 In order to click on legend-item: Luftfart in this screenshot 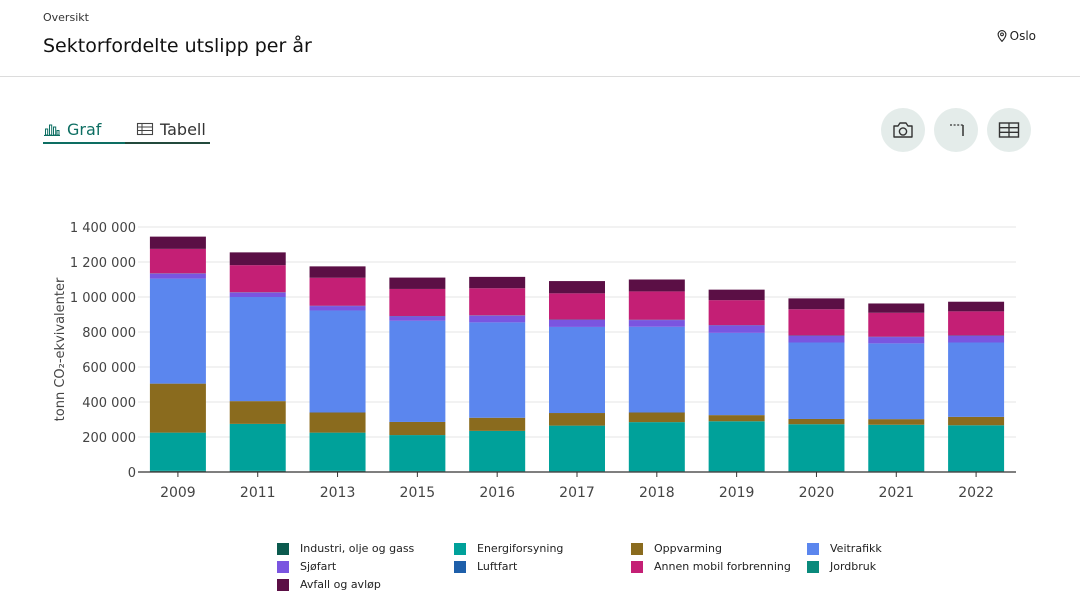, I will do `click(542, 566)`.